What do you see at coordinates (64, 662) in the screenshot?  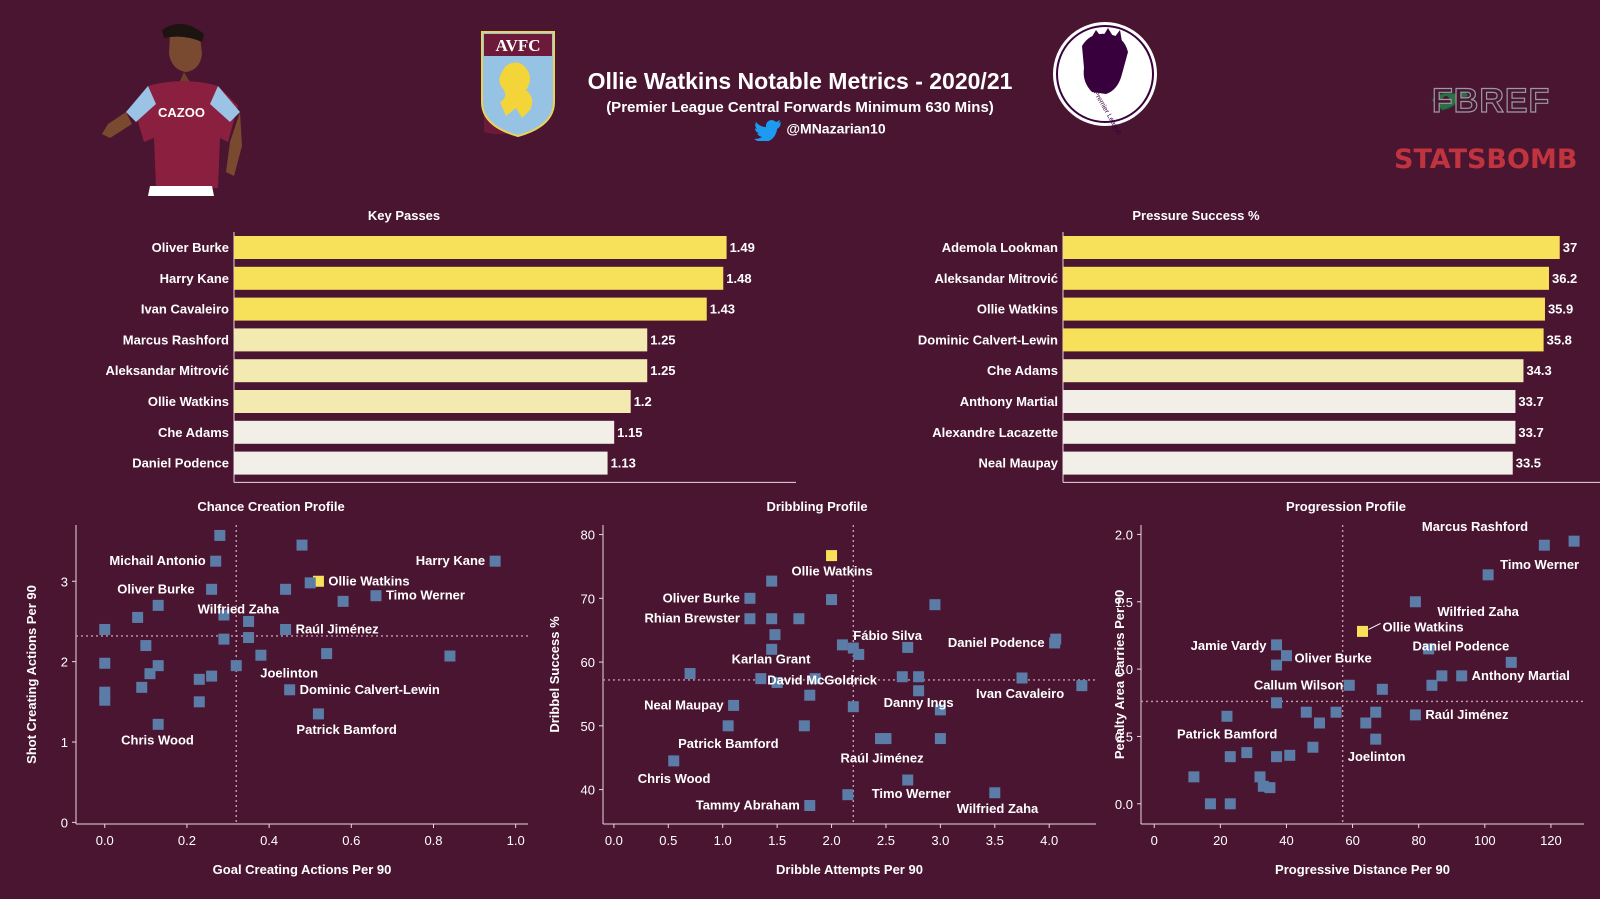 I see `scatter-y-tick-label: 2` at bounding box center [64, 662].